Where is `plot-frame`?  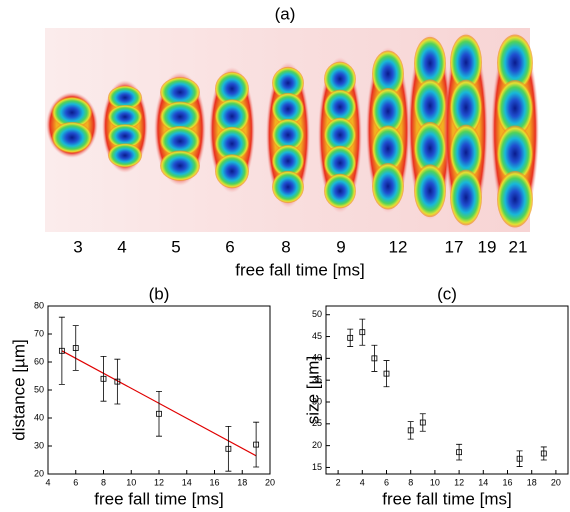
plot-frame is located at coordinates (447, 390).